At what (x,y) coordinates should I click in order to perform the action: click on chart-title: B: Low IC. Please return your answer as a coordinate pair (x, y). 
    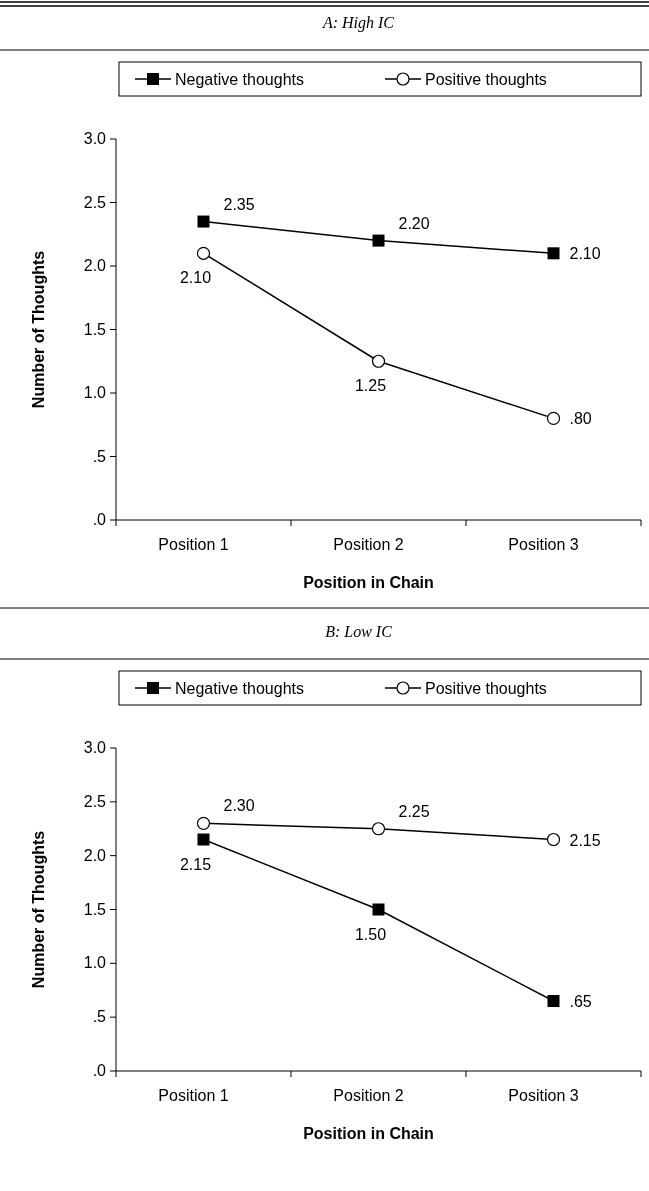
    Looking at the image, I should click on (359, 631).